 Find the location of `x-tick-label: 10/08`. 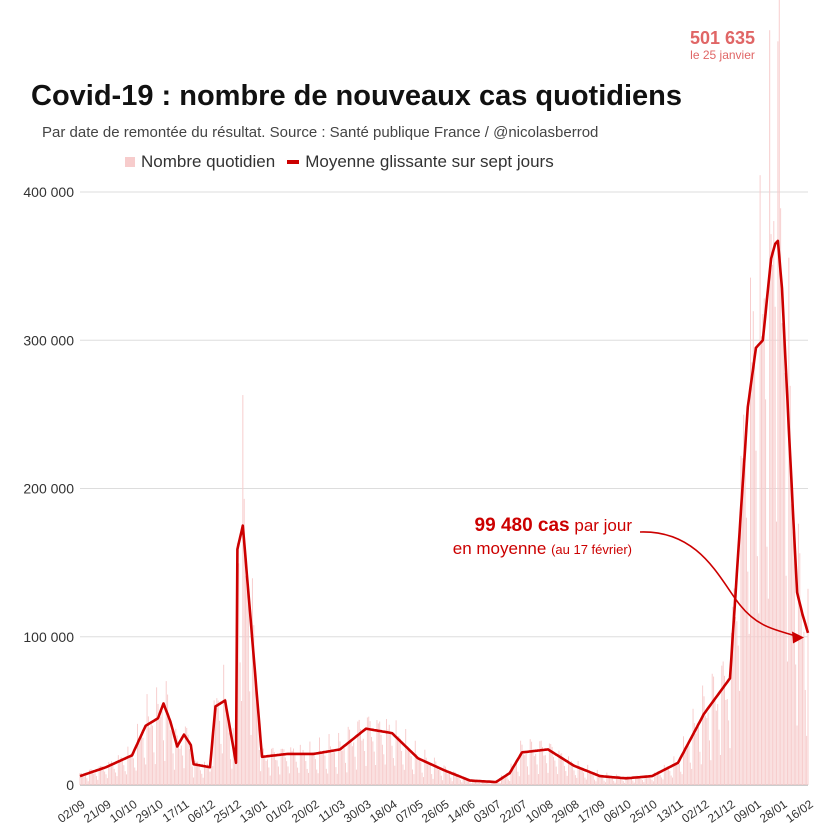

x-tick-label: 10/08 is located at coordinates (539, 811).